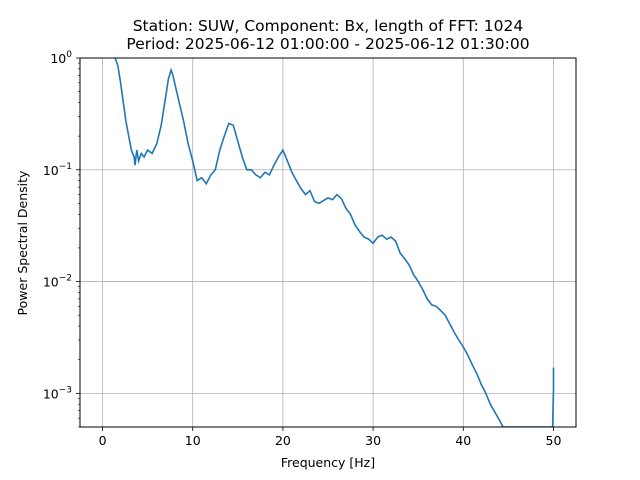 This screenshot has width=640, height=480. I want to click on x-axis-ticks: 0 10 20 30 40 50, so click(330, 437).